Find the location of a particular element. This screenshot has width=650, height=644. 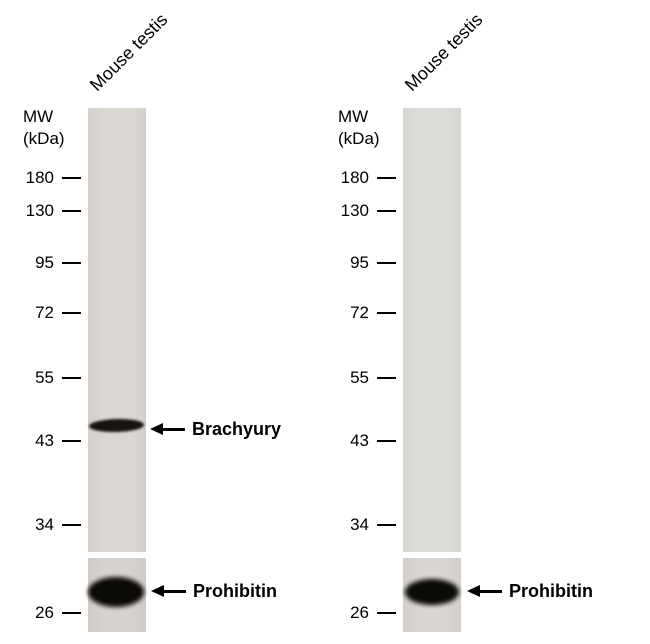

brachyury-band is located at coordinates (116, 425).